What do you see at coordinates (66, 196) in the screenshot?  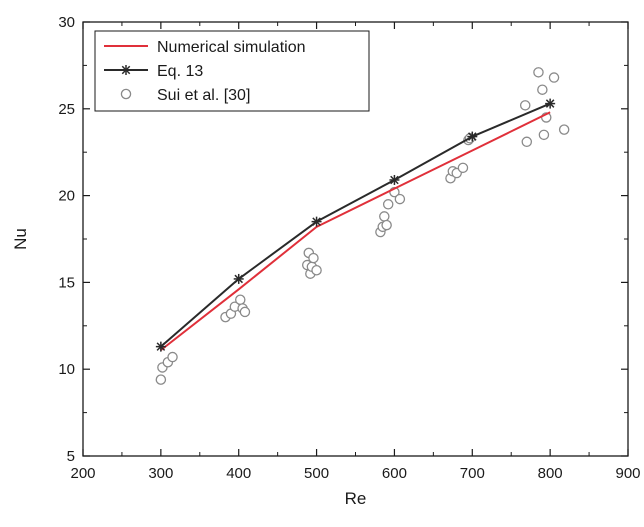 I see `y-tick-label: 20` at bounding box center [66, 196].